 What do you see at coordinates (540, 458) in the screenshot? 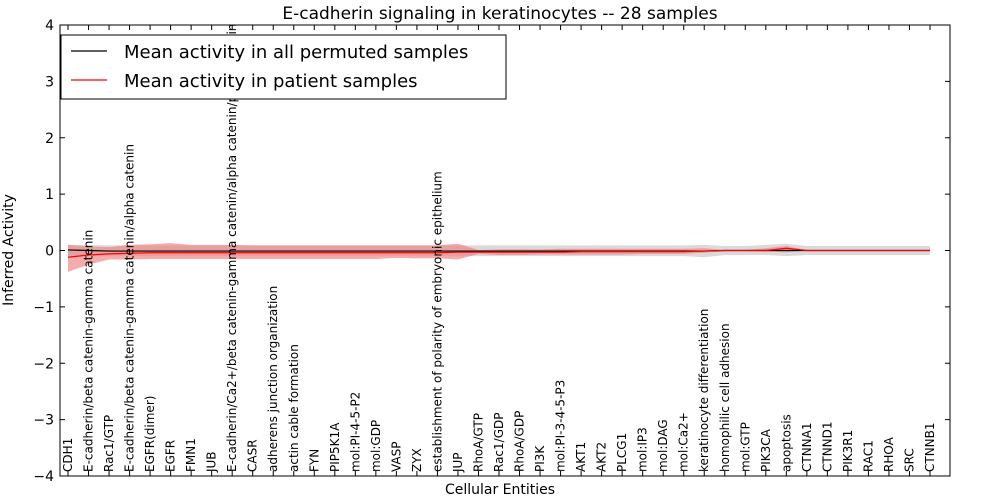
I see `x-tick-label: PI3K` at bounding box center [540, 458].